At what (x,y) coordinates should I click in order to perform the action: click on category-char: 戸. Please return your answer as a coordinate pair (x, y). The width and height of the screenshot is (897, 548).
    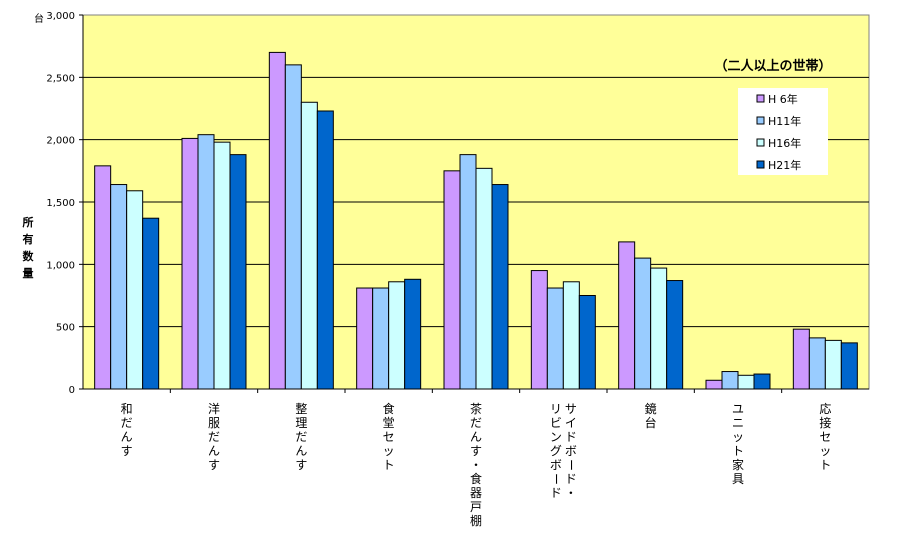
    Looking at the image, I should click on (476, 507).